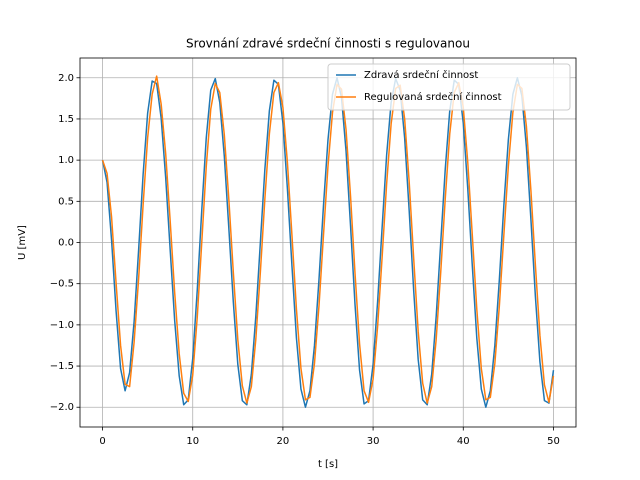 This screenshot has width=640, height=480. I want to click on legend-label: Zdravá srdeční činnost, so click(421, 75).